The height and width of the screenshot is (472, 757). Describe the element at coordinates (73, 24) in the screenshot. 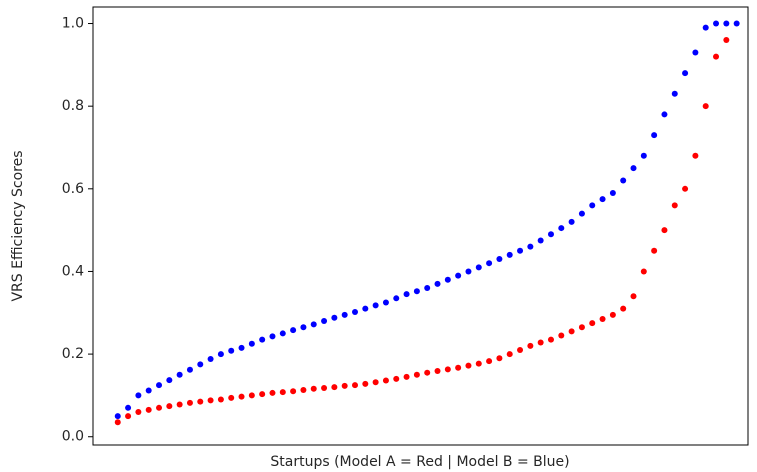

I see `y-tick-label: 1.0` at that location.